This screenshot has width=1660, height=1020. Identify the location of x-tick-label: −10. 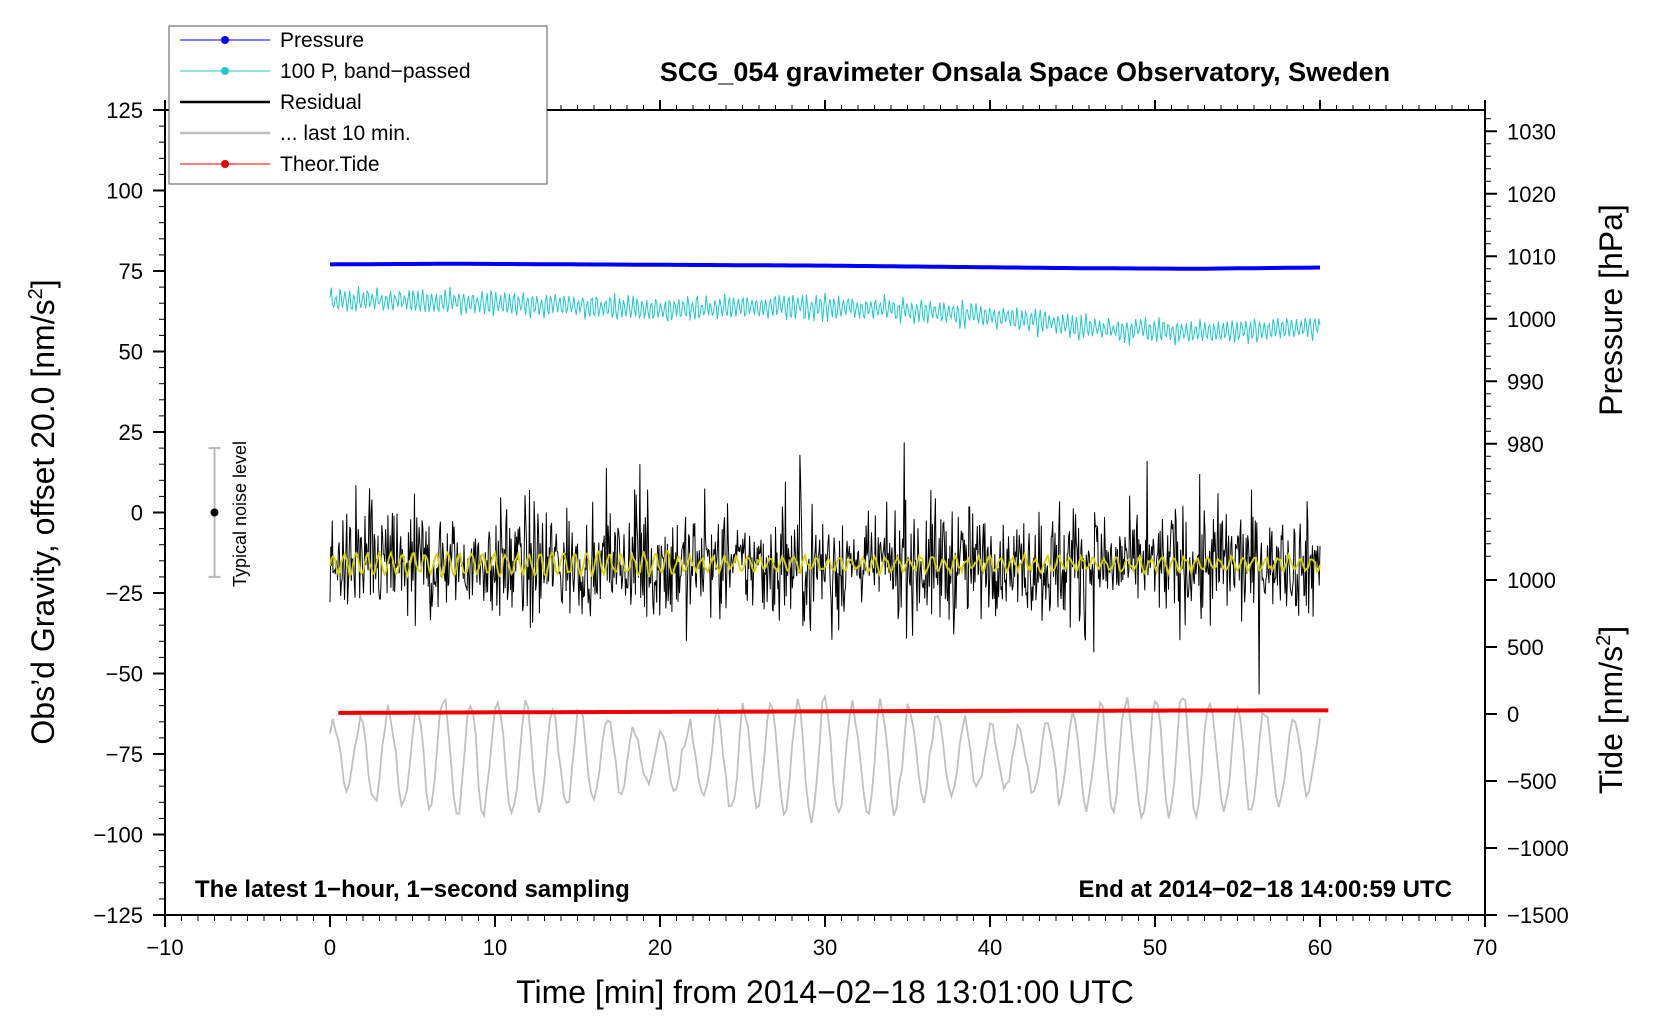
(164, 947).